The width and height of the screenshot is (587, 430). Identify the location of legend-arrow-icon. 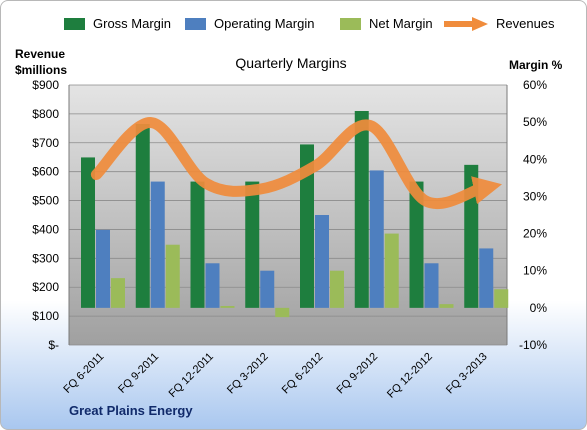
(466, 23).